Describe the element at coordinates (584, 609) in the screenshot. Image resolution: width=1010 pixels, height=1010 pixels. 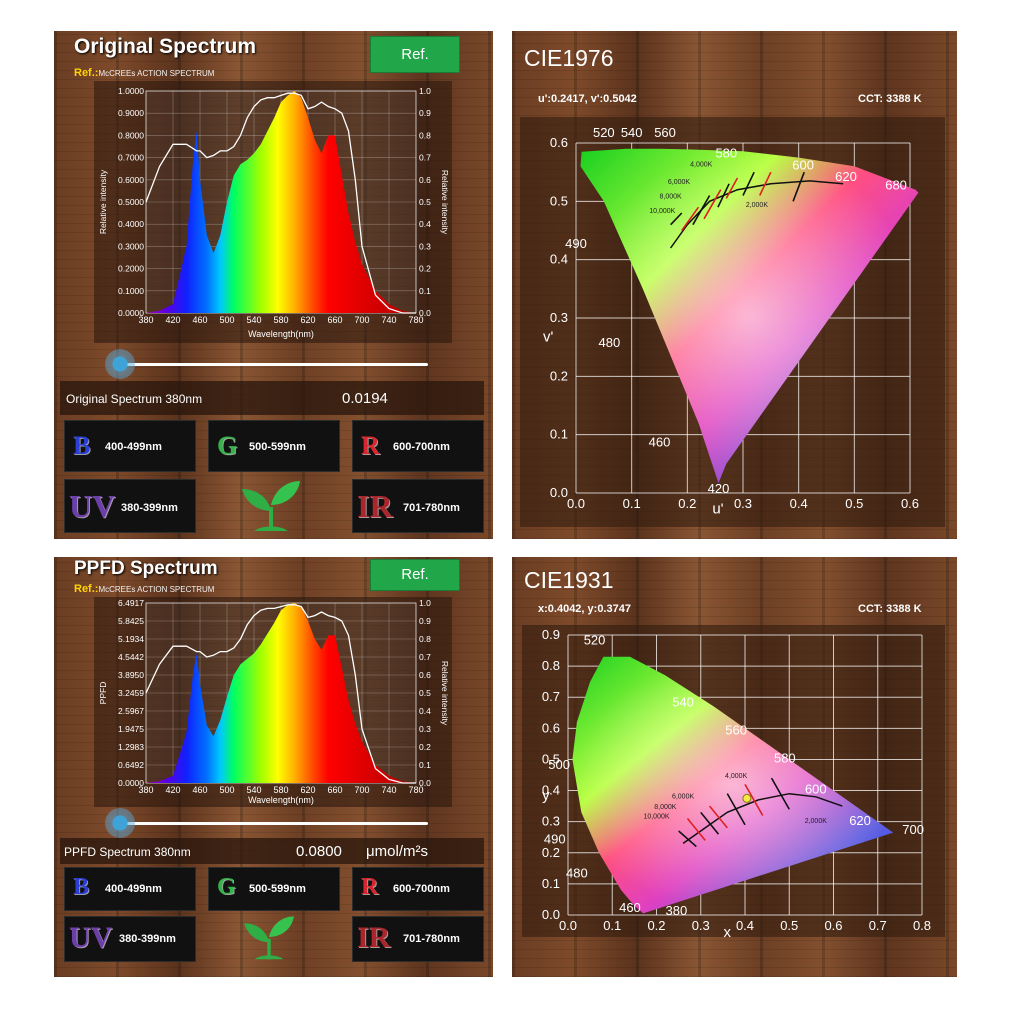
I see `chromaticity-coordinates: x:0.4042, y:0.3747` at that location.